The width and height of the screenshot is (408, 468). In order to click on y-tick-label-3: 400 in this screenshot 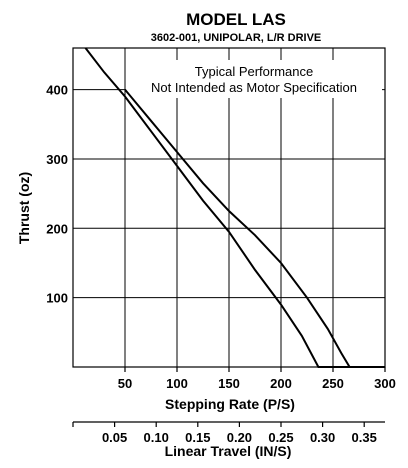, I will do `click(57, 90)`.